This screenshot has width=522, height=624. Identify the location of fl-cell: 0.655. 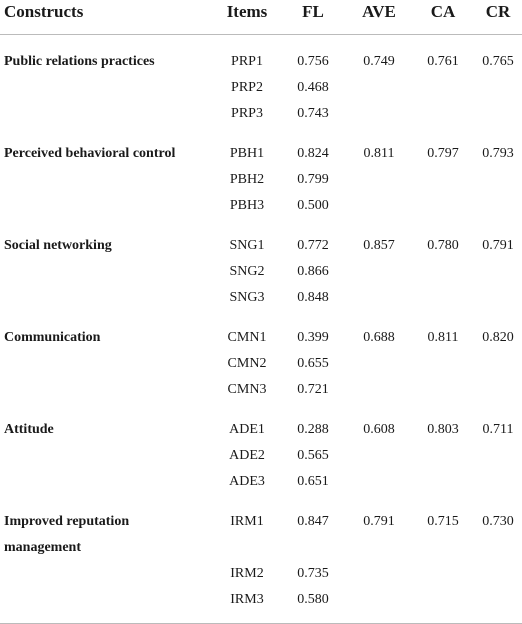
(313, 363).